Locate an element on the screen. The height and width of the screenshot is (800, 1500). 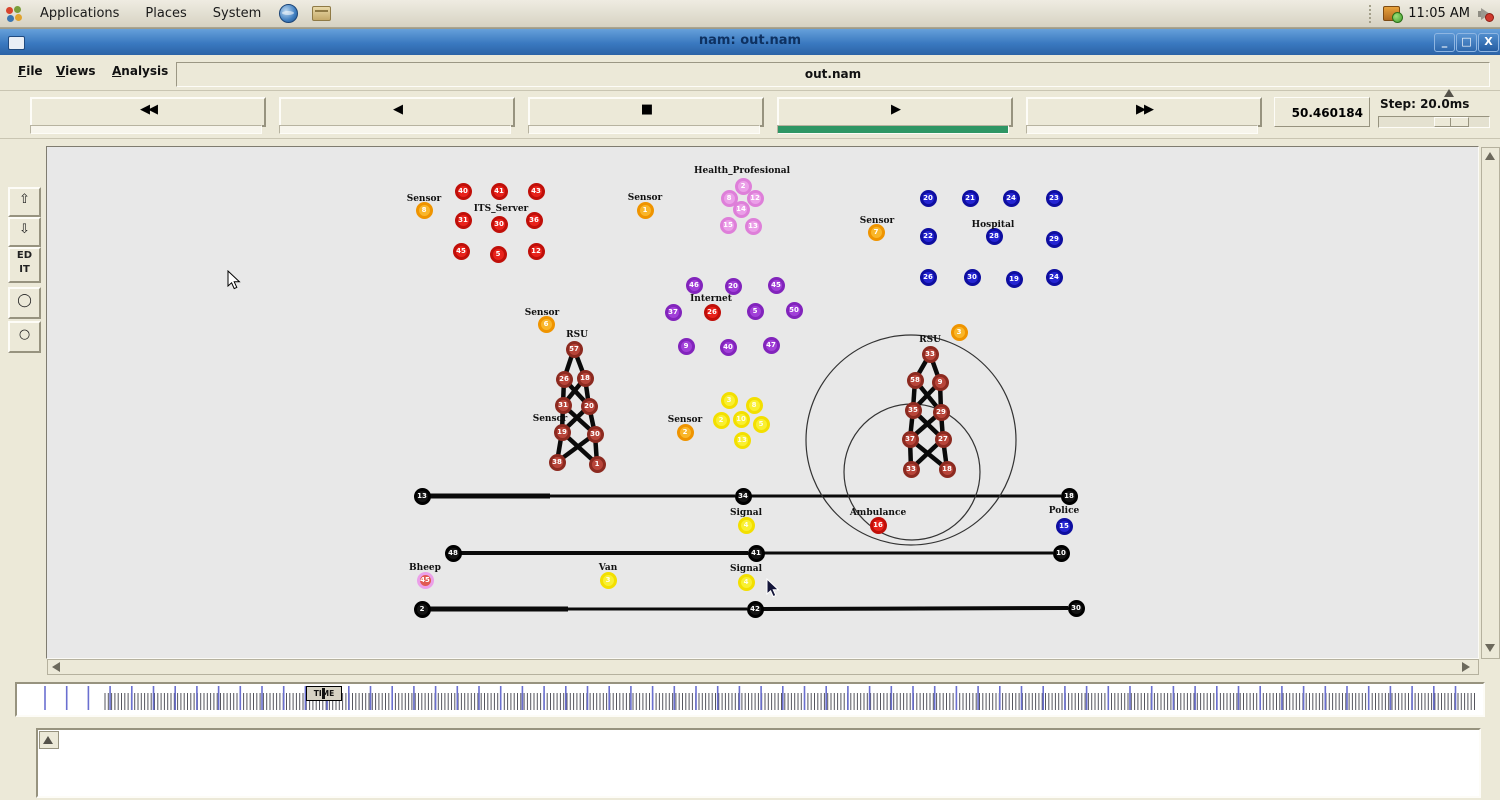
horizontal-scrollbar is located at coordinates (763, 667).